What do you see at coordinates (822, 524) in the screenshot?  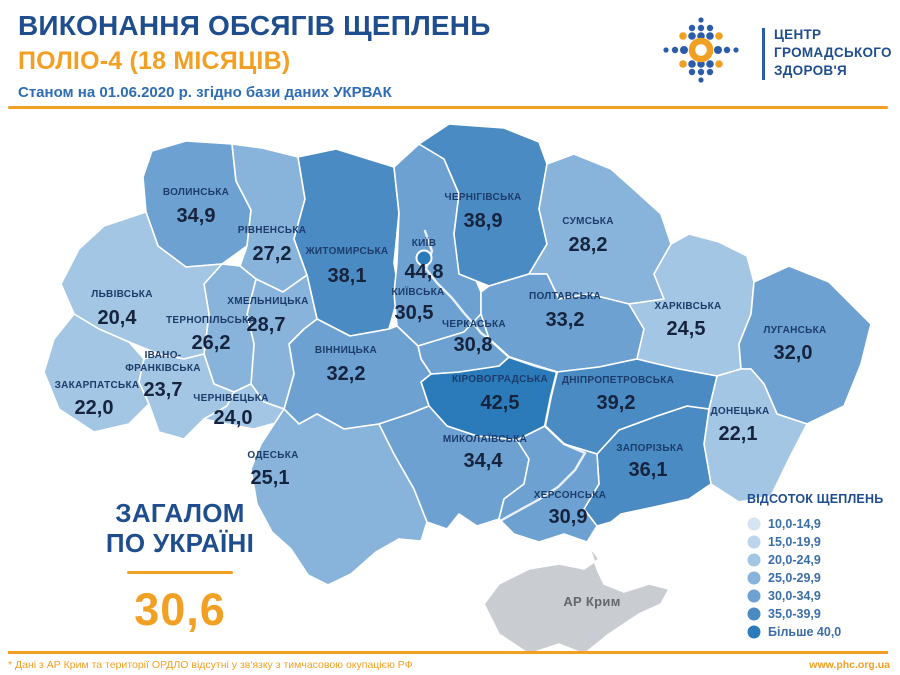 I see `legend-item: 10,0-14,9` at bounding box center [822, 524].